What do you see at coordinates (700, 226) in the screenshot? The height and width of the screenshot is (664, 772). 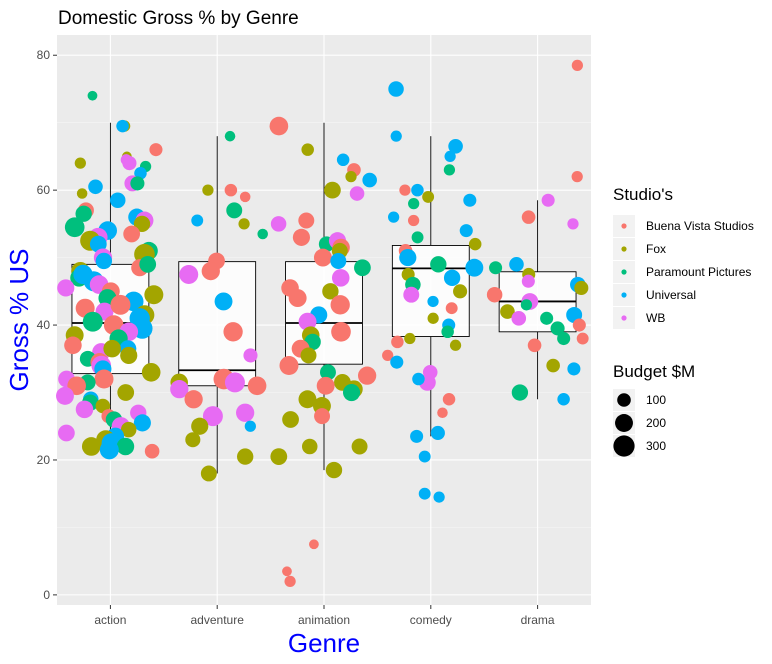 I see `studio-legend-label: Buena Vista Studios` at bounding box center [700, 226].